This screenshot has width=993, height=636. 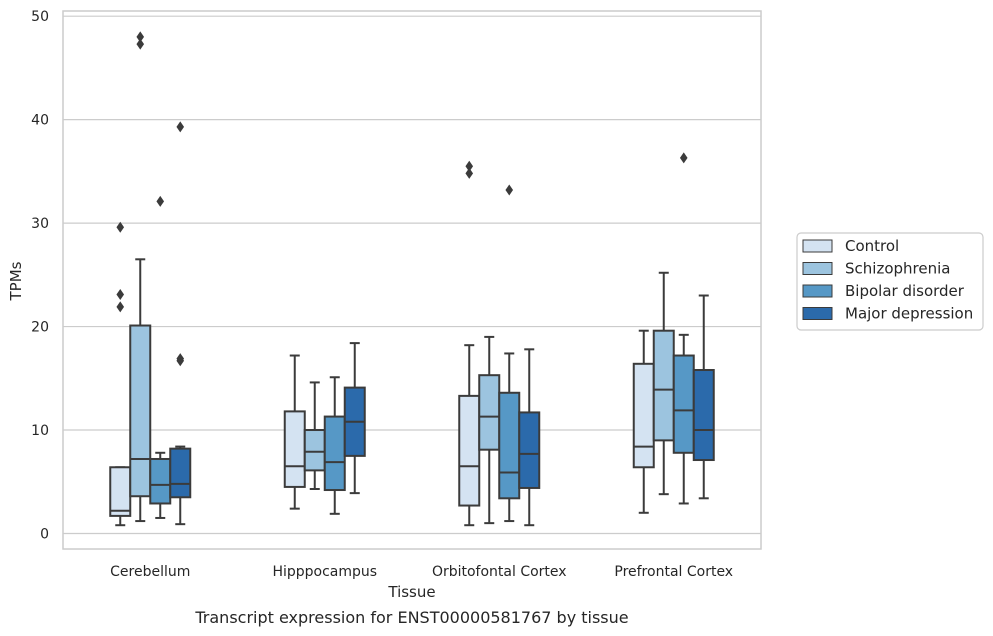 I want to click on y-tick-label-20: 20, so click(x=40, y=328).